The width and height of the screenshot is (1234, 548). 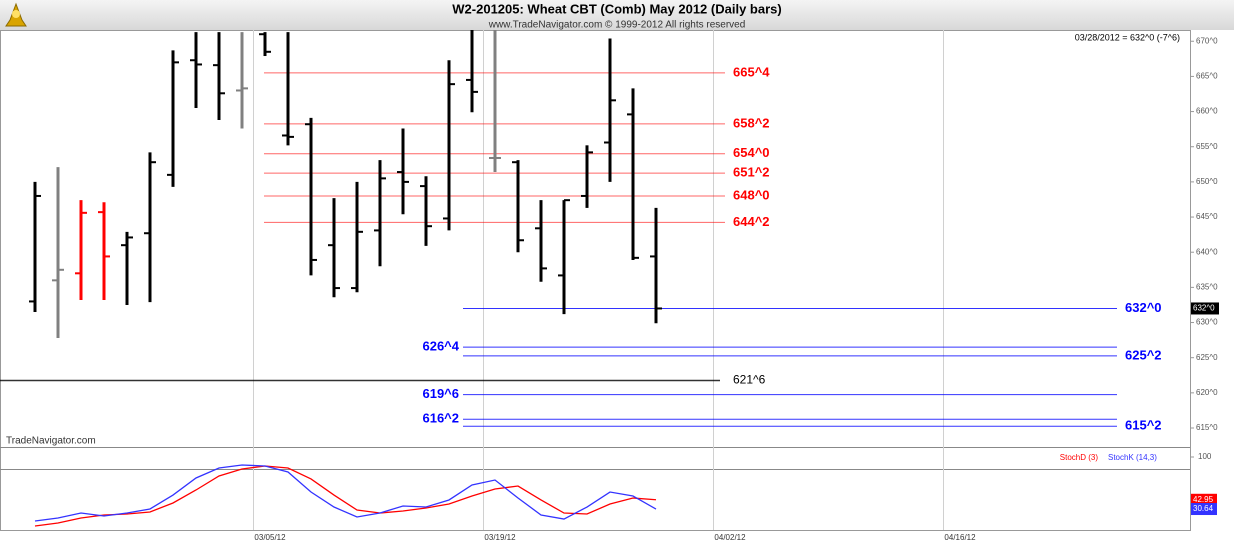 I want to click on price-level-label: 644^2, so click(x=751, y=221).